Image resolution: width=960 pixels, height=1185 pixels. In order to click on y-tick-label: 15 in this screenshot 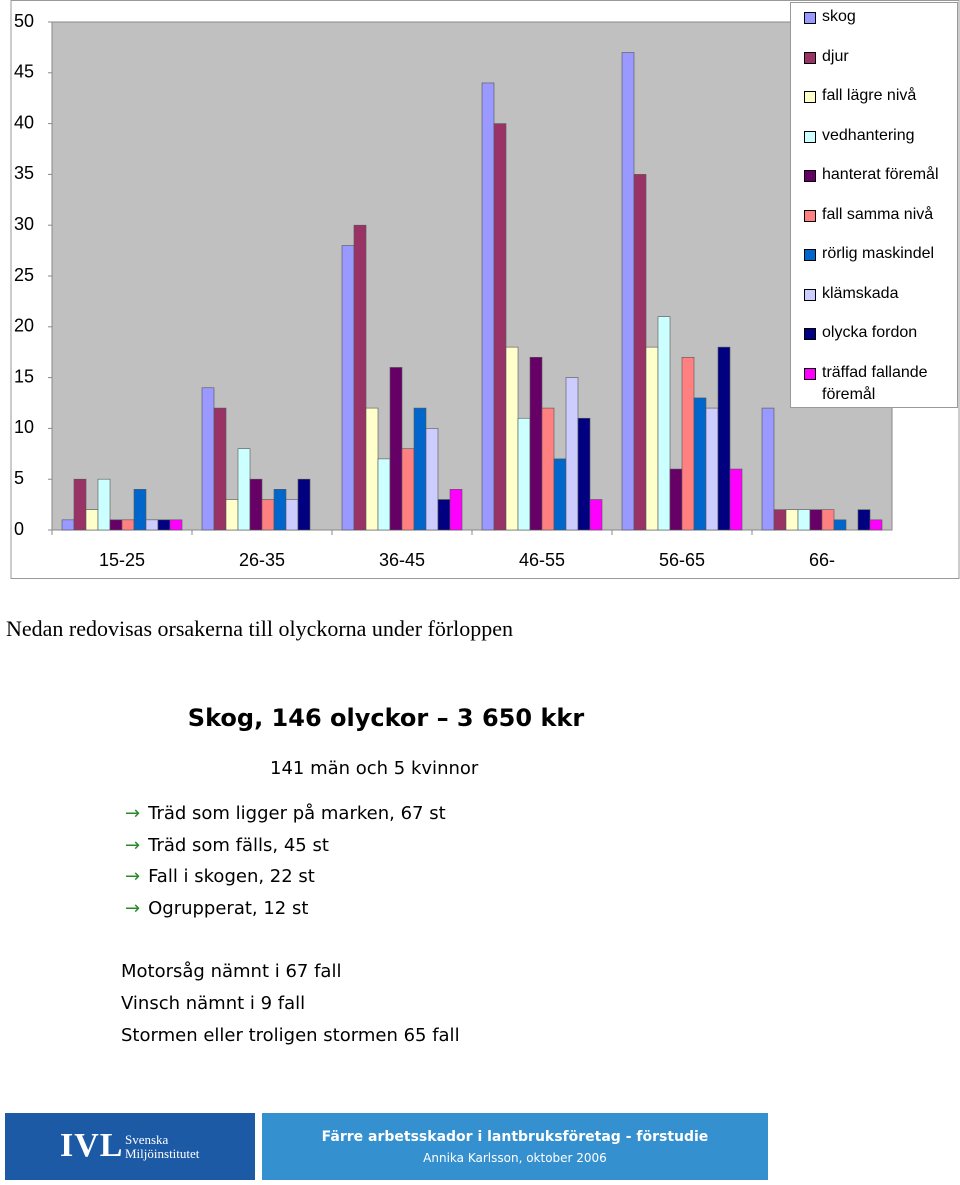, I will do `click(24, 376)`.